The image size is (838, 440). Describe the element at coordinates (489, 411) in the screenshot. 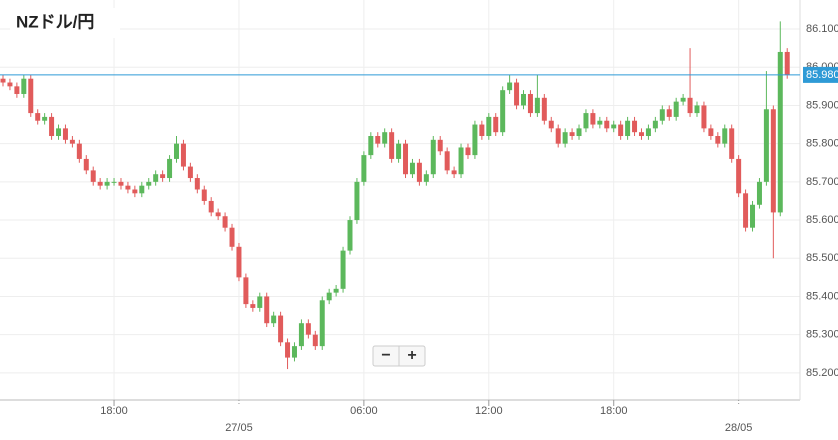

I see `x-tick-label: 12:00` at that location.